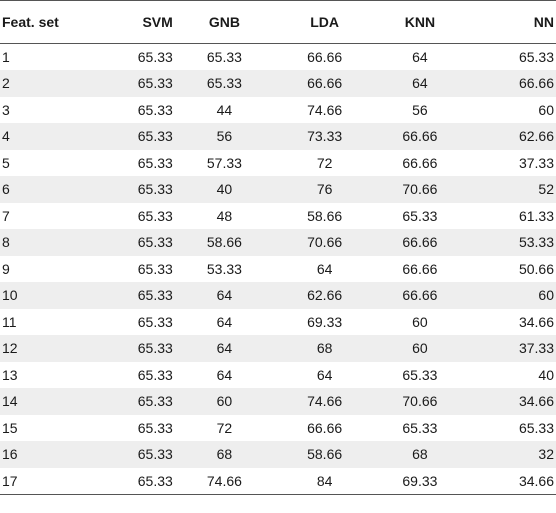 This screenshot has height=513, width=556. I want to click on header-row: Feat. set SVM GNB LDA KNN NN, so click(278, 22).